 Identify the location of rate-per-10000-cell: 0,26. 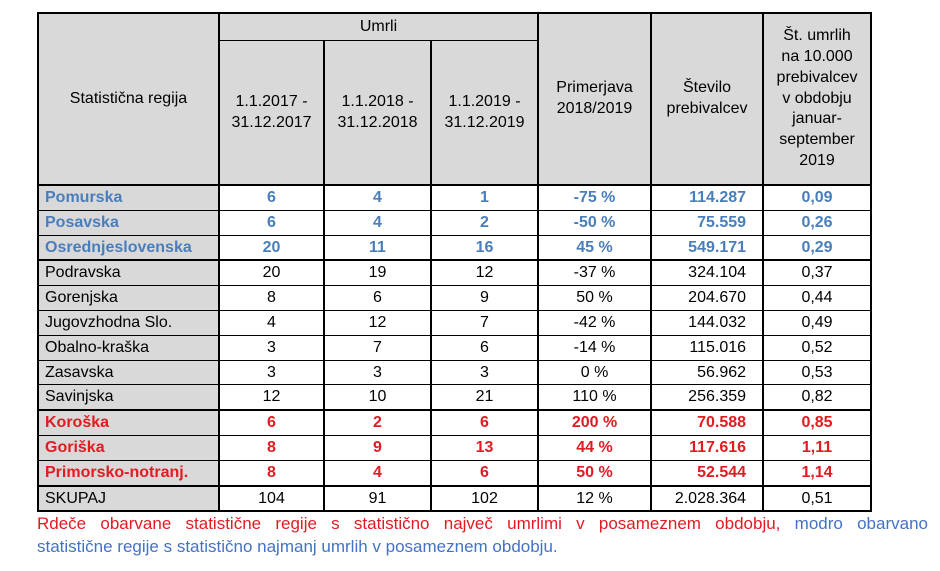
(817, 222).